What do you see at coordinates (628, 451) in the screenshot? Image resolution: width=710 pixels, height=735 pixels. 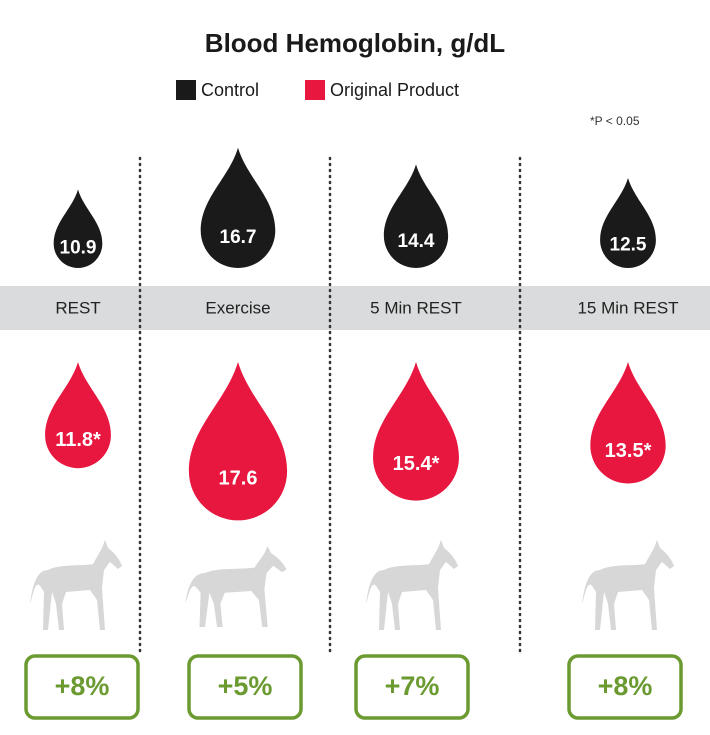 I see `product-label: 13.5*` at bounding box center [628, 451].